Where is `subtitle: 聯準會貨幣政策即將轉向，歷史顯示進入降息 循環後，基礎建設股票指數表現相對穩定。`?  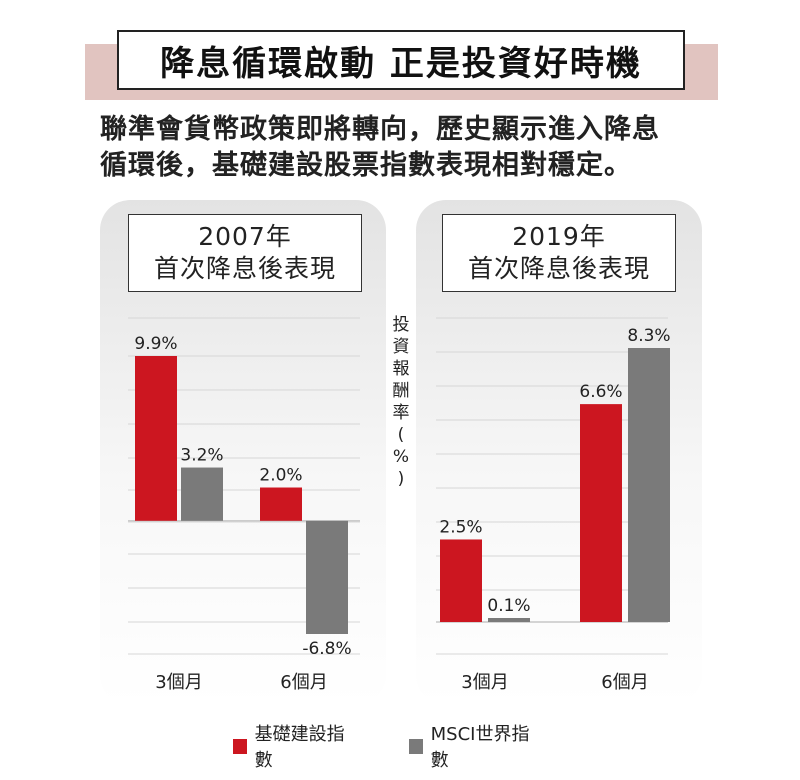 subtitle: 聯準會貨幣政策即將轉向，歷史顯示進入降息 循環後，基礎建設股票指數表現相對穩定。 is located at coordinates (410, 148).